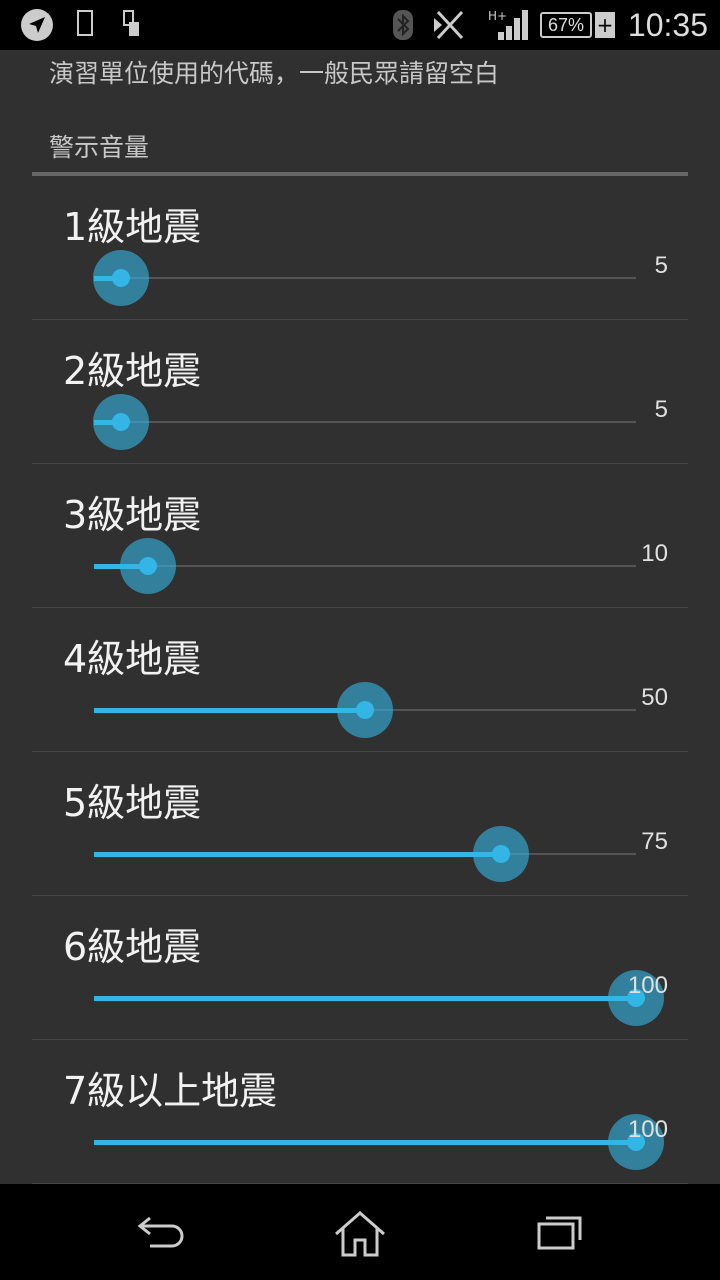  Describe the element at coordinates (566, 25) in the screenshot. I see `battery-level: 67%` at that location.